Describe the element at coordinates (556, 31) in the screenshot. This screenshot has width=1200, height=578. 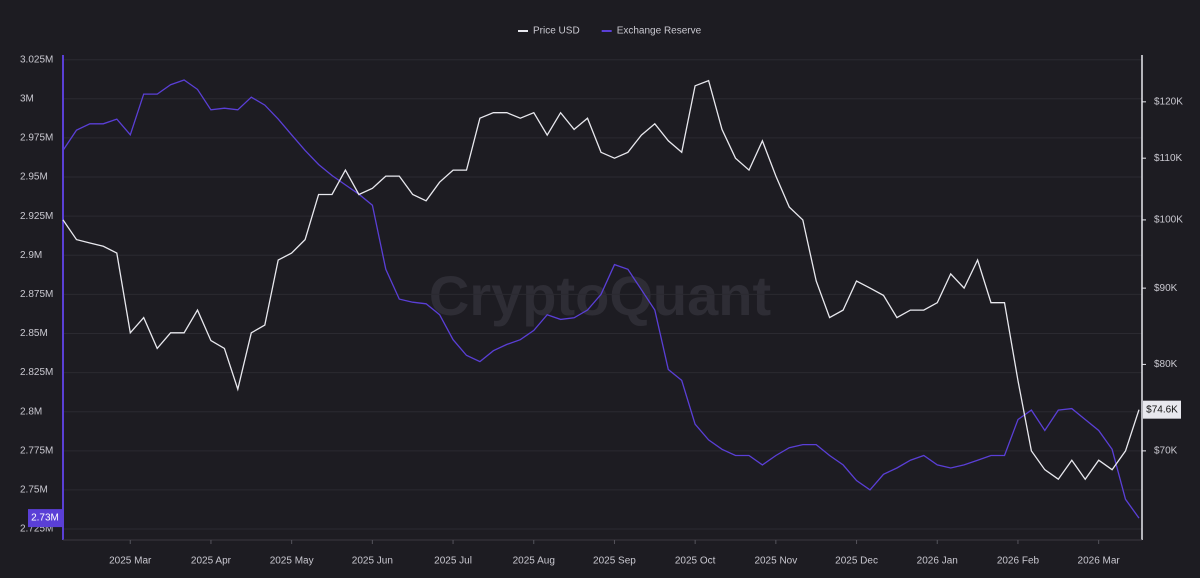
I see `legend-label: Price USD` at that location.